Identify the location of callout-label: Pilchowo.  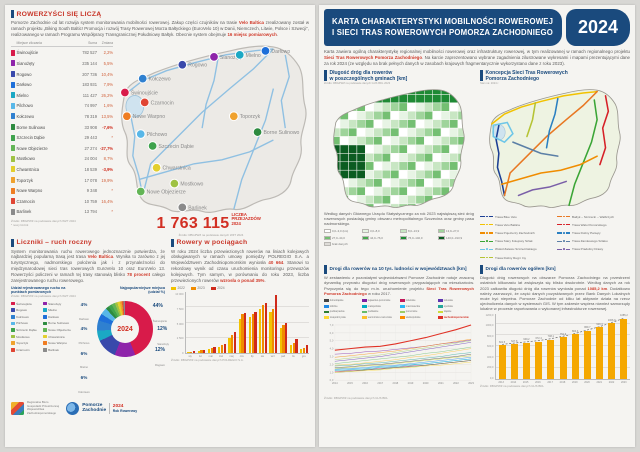
(84, 344).